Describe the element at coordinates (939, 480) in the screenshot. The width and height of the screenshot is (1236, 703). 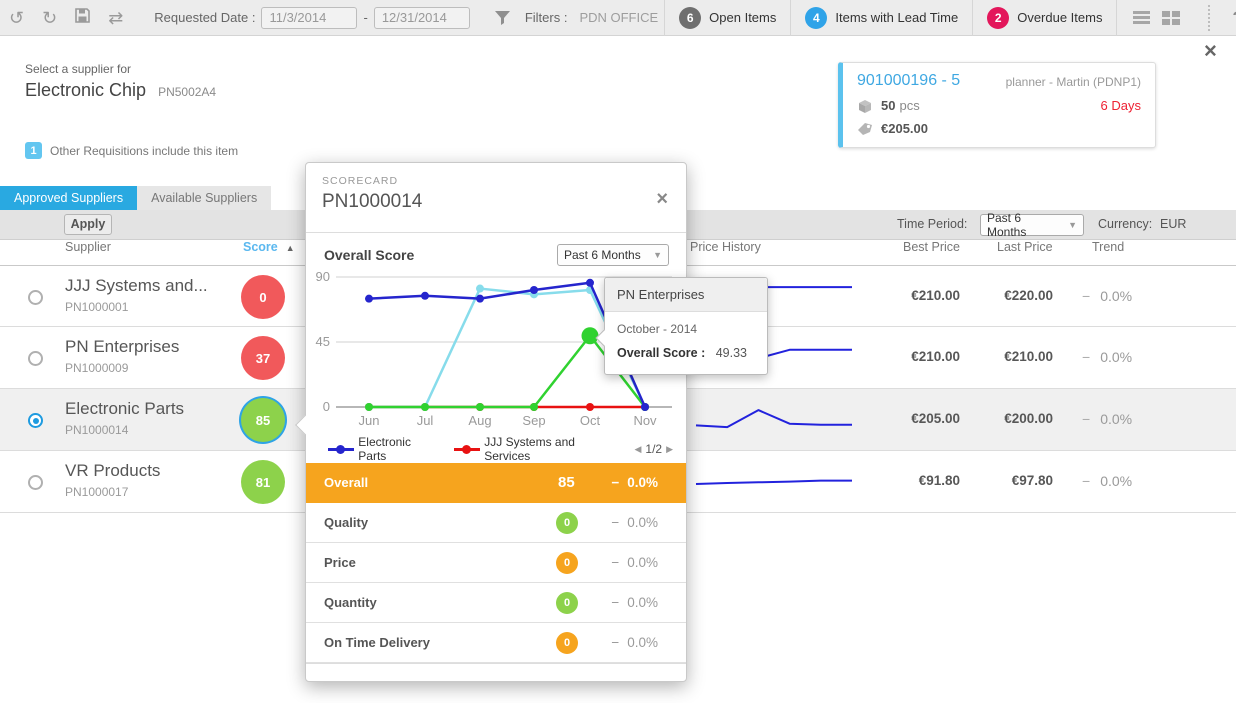
I see `best-price-value: €91.80` at that location.